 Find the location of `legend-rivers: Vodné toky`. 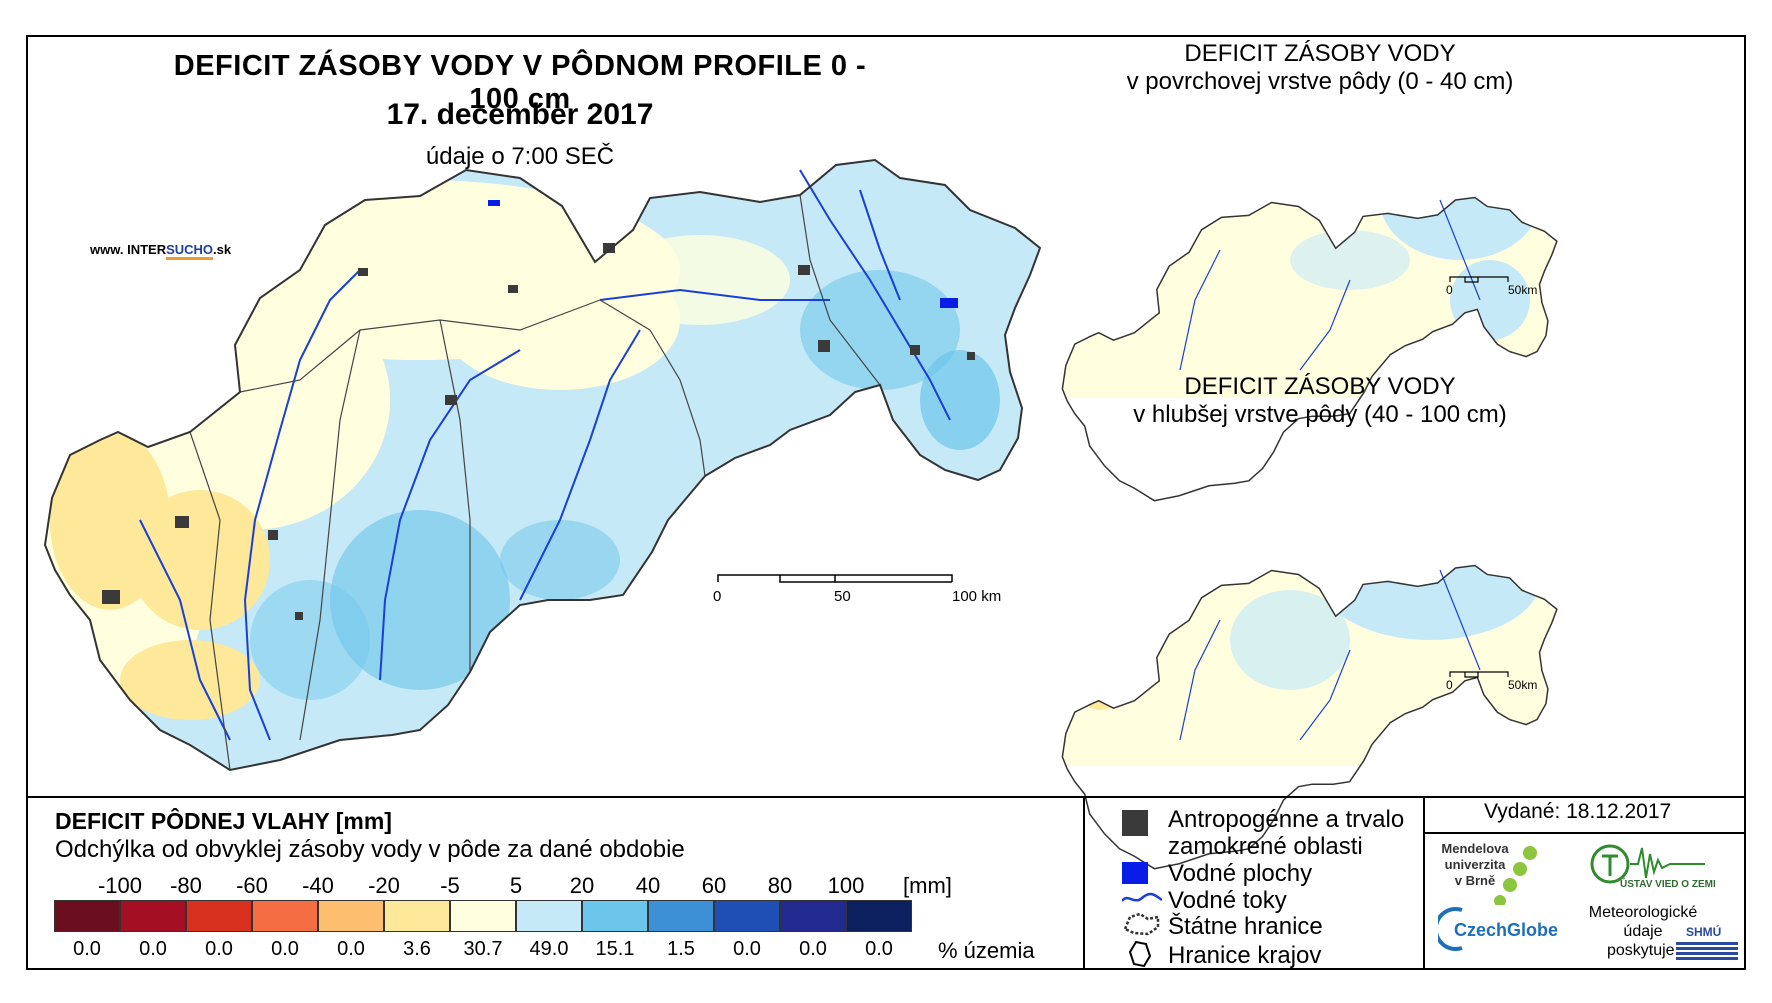

legend-rivers: Vodné toky is located at coordinates (1227, 900).